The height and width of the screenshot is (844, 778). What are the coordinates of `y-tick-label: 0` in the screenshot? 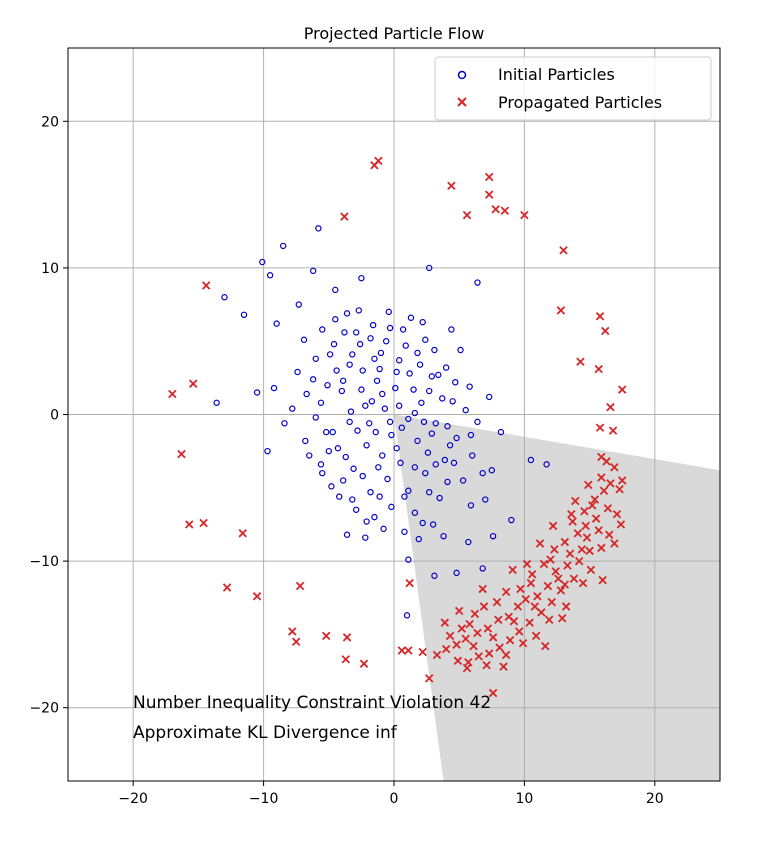 It's located at (54, 416).